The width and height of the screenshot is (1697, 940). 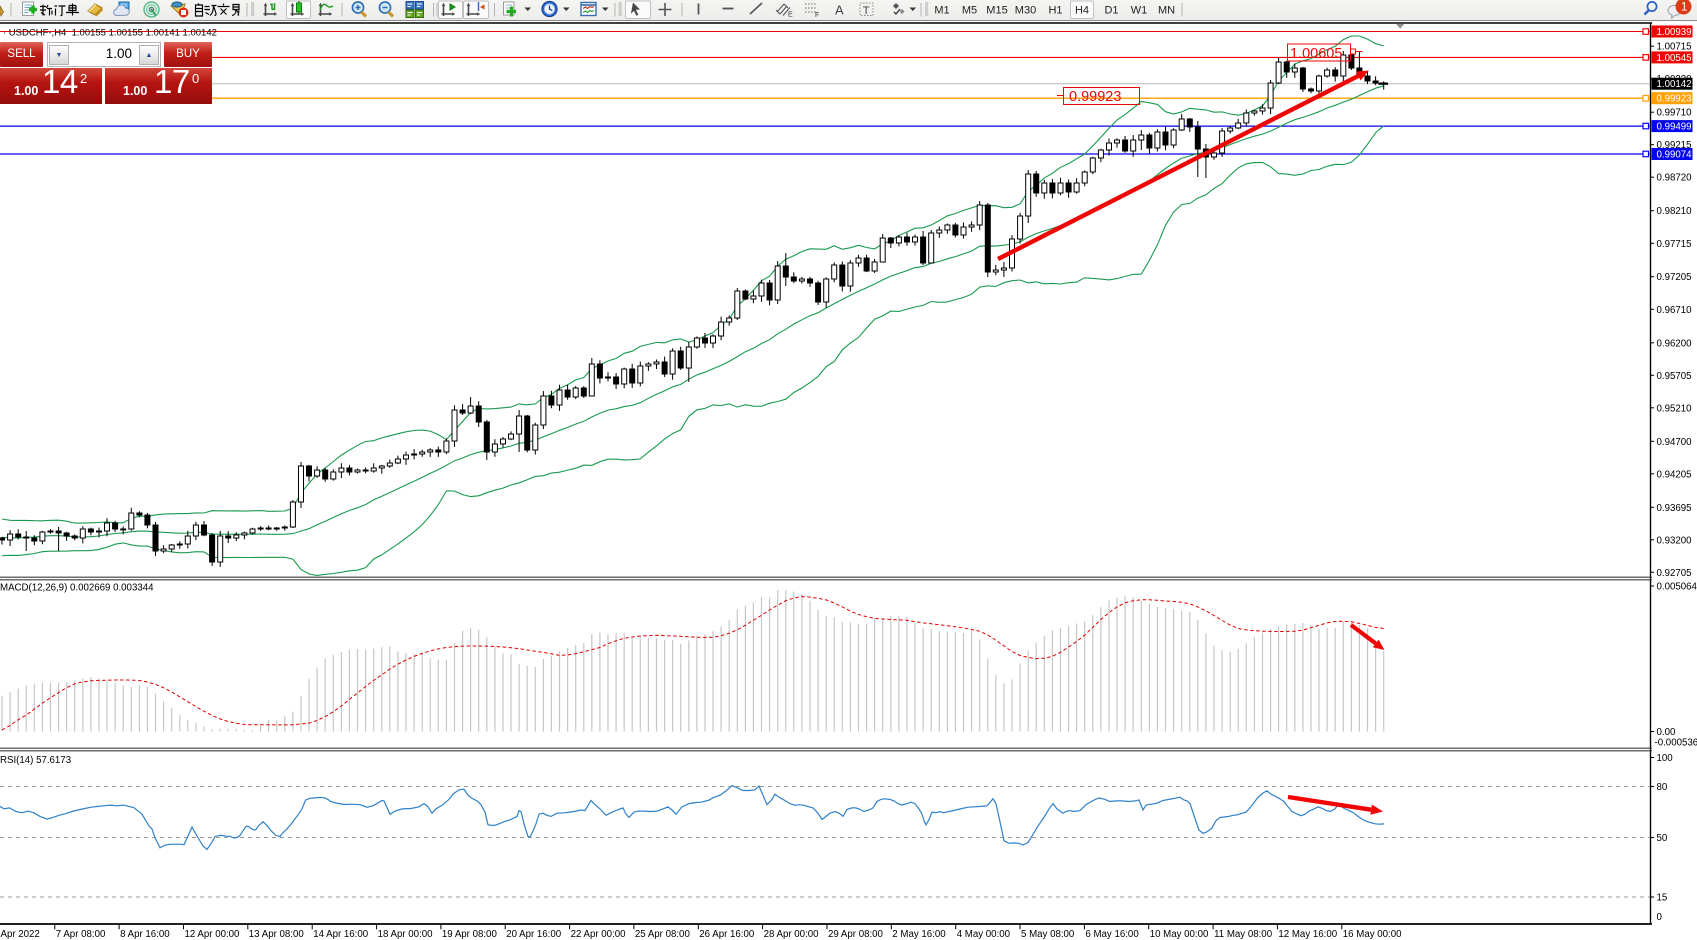 I want to click on svg-text: 1.00715, so click(x=1674, y=47).